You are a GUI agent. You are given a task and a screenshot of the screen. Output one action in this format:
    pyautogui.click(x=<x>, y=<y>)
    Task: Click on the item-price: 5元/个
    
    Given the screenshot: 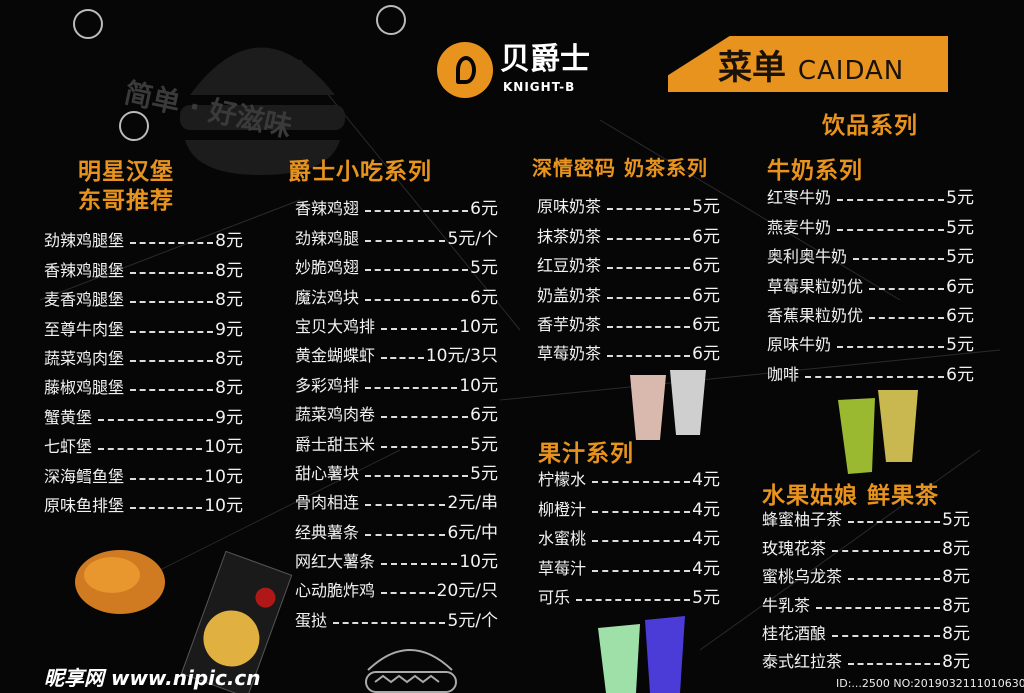 What is the action you would take?
    pyautogui.click(x=472, y=238)
    